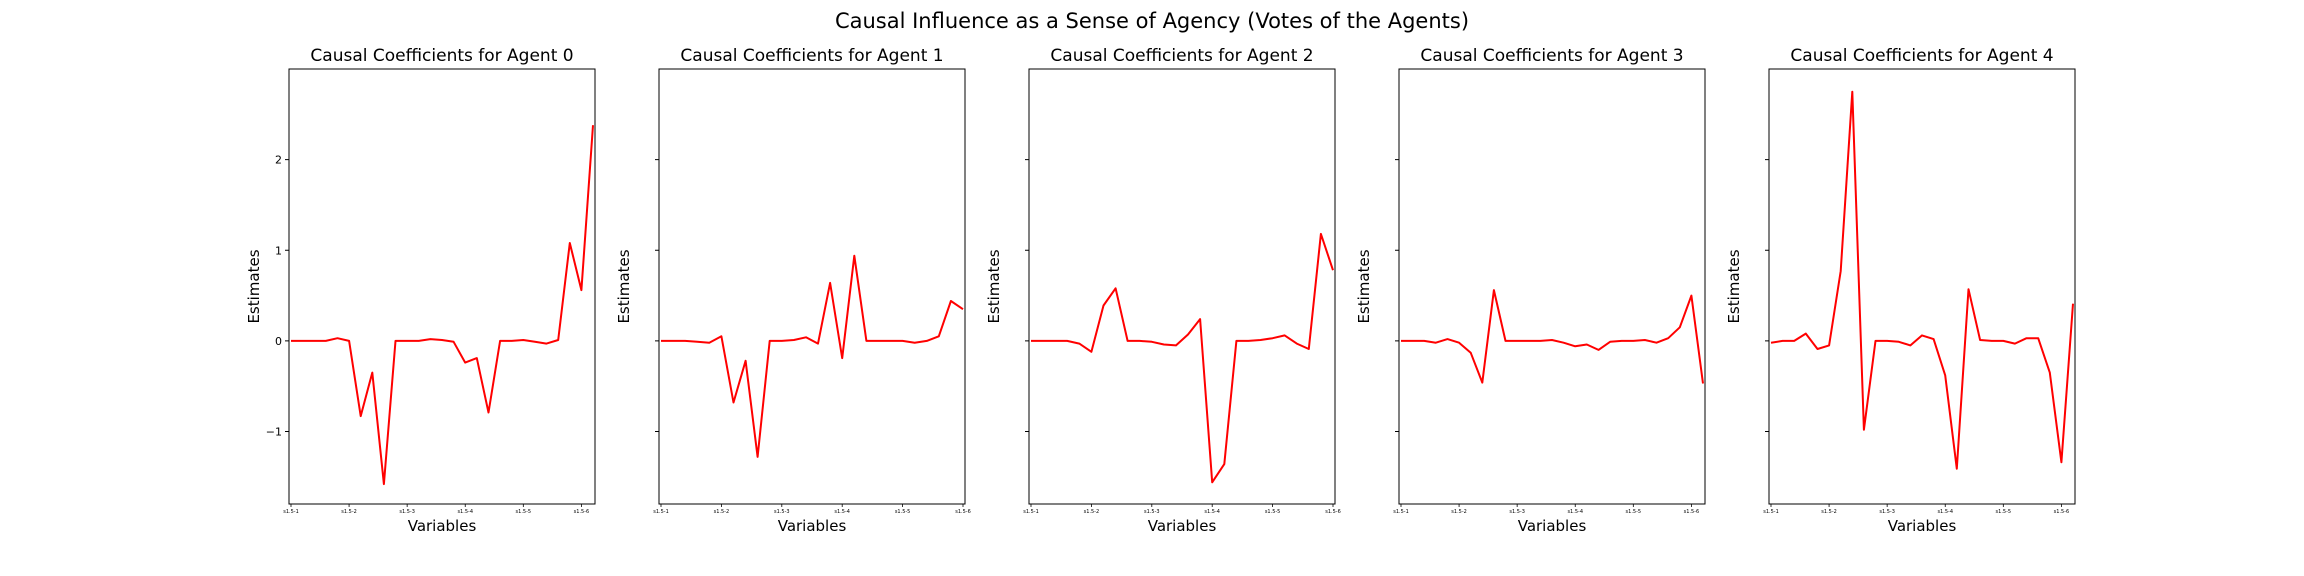 Image resolution: width=2304 pixels, height=576 pixels. What do you see at coordinates (274, 432) in the screenshot?
I see `y-tick-label: −1` at bounding box center [274, 432].